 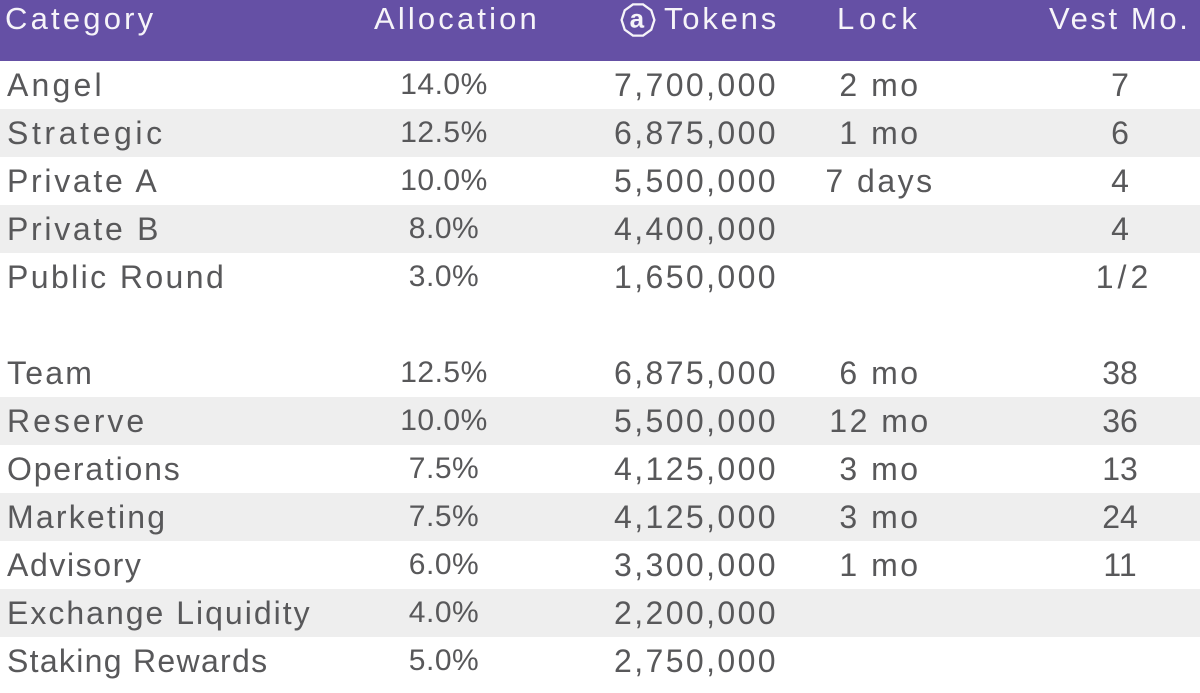 I want to click on svg-text: a, so click(x=638, y=19).